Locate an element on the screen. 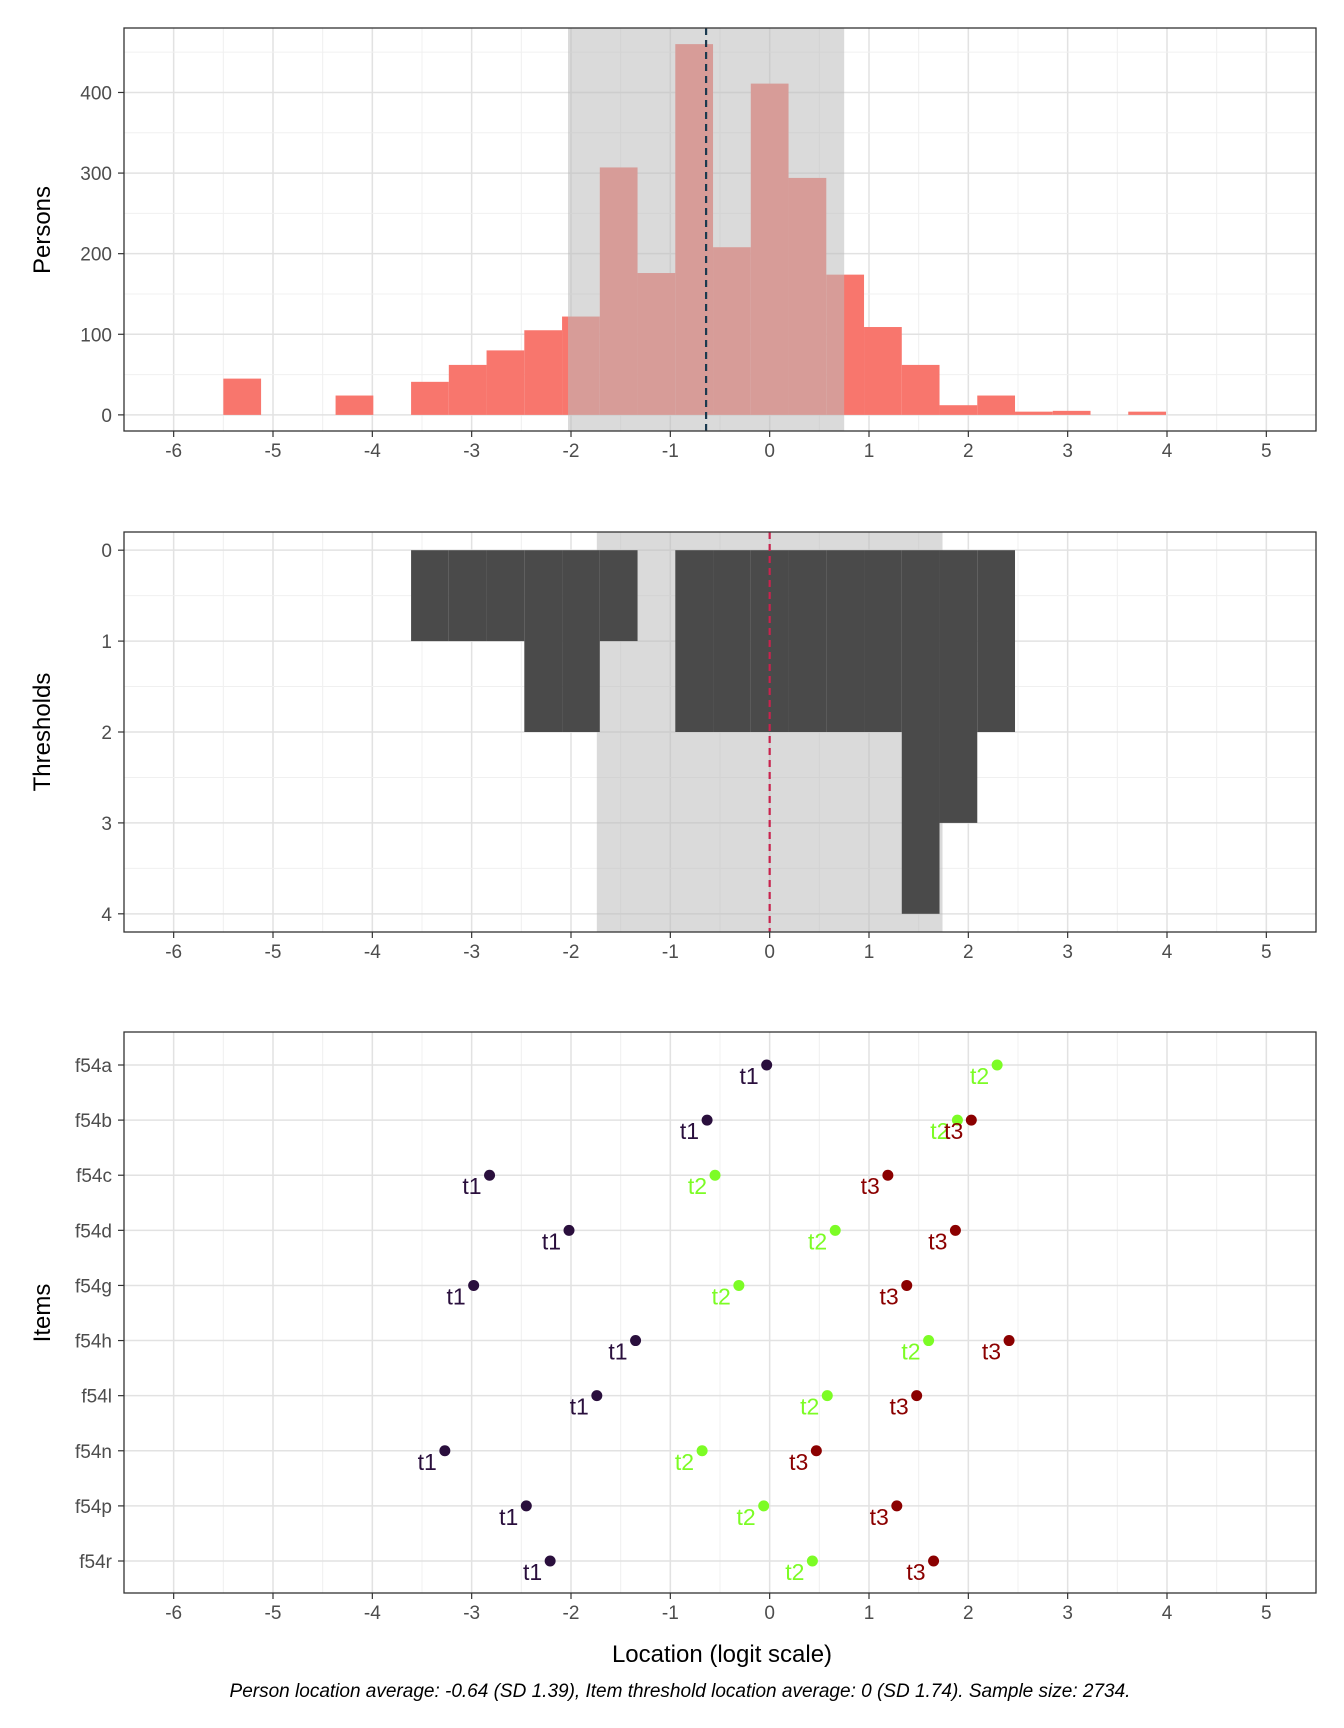 This screenshot has height=1728, width=1344. y-tick-label: 0 is located at coordinates (106, 416).